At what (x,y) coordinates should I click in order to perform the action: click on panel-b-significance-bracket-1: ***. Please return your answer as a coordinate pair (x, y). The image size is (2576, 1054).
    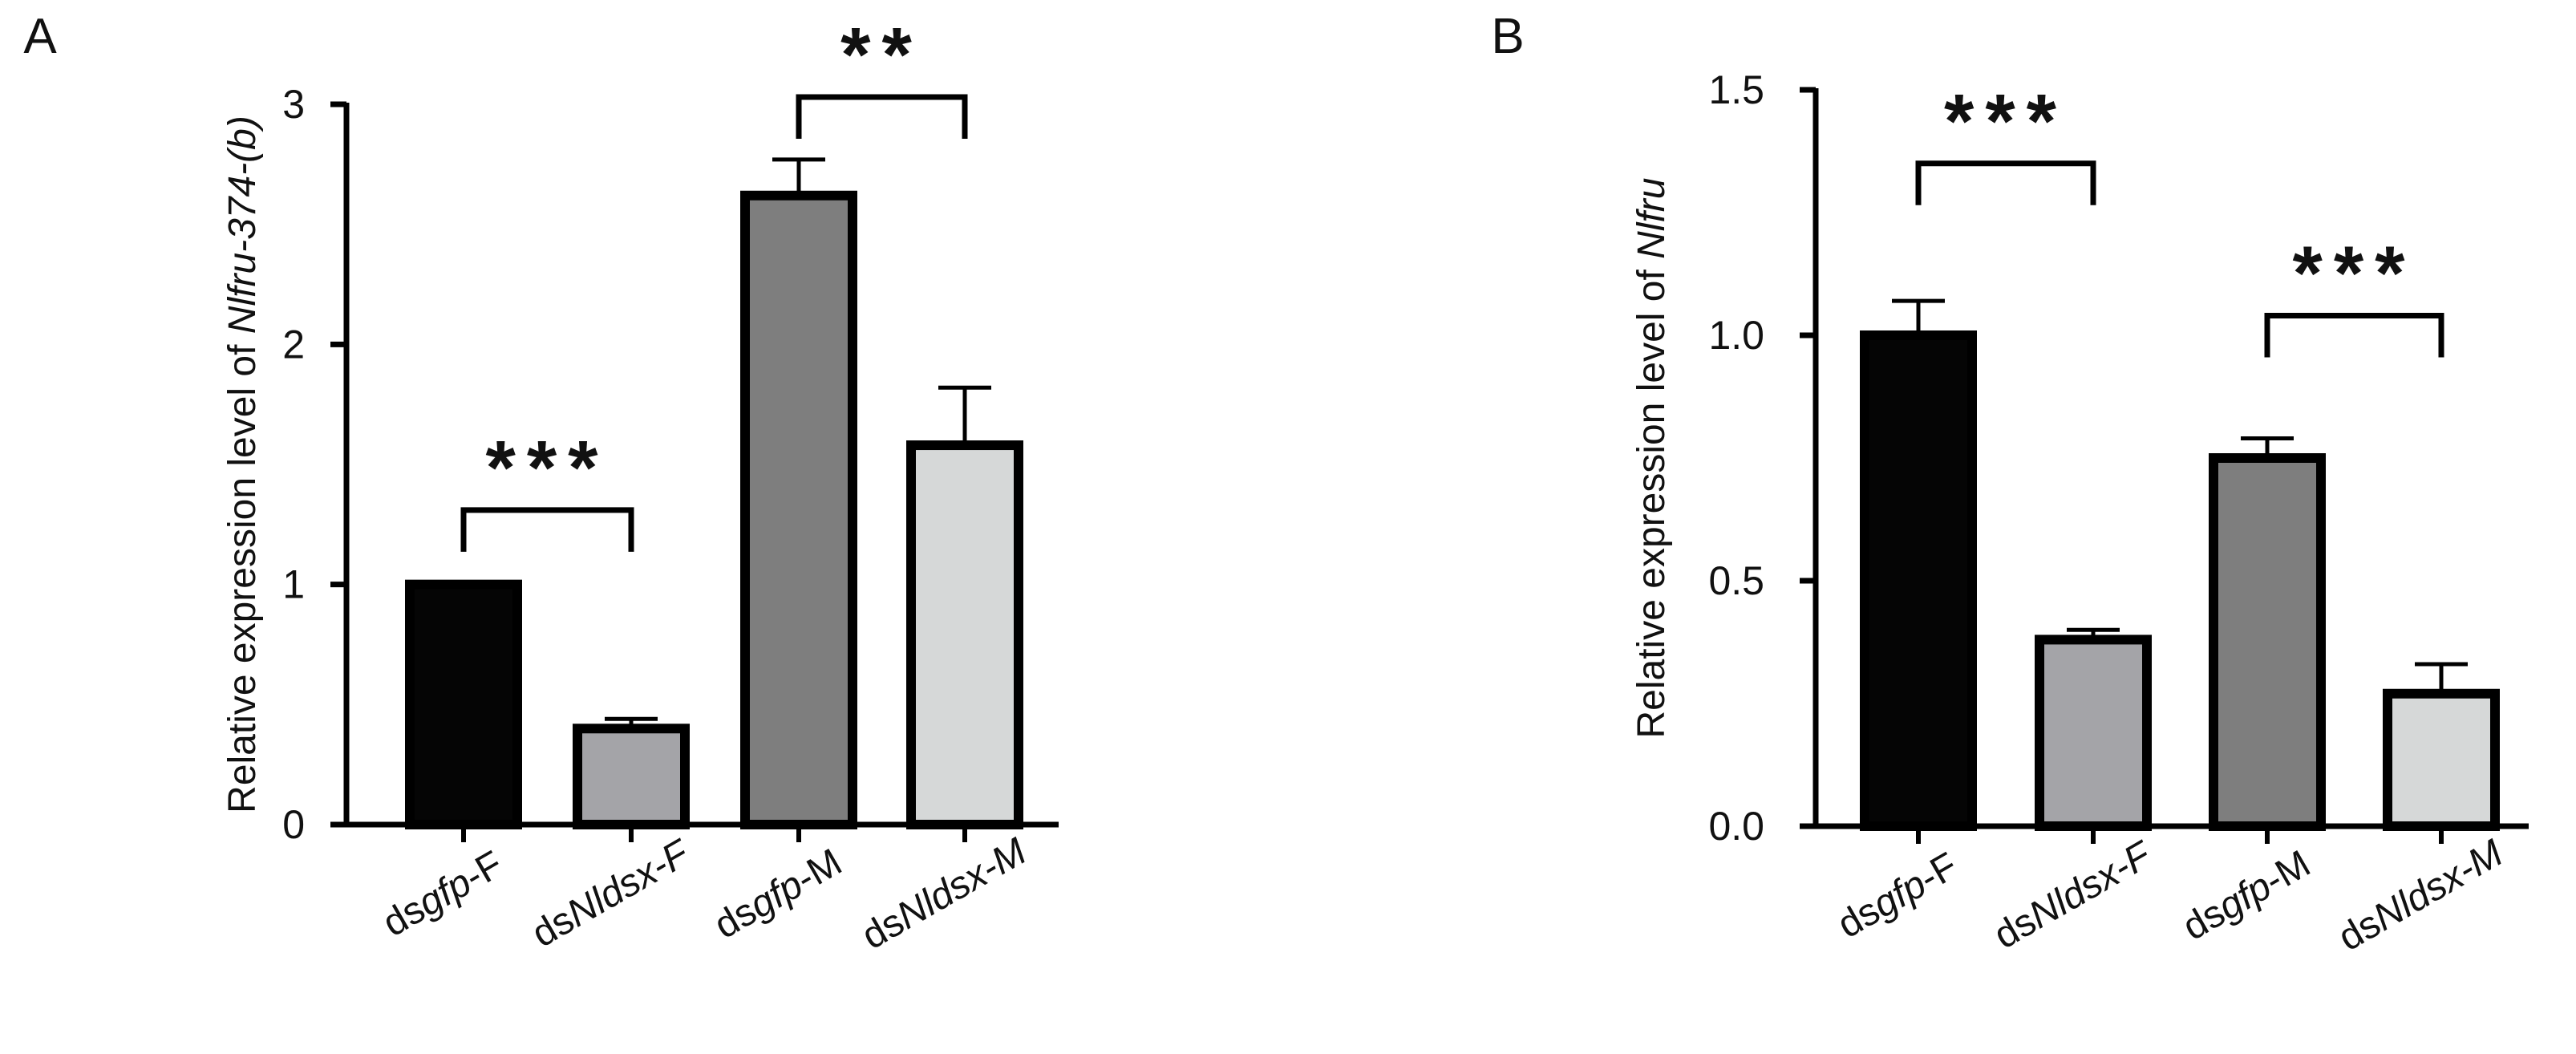
    Looking at the image, I should click on (2006, 142).